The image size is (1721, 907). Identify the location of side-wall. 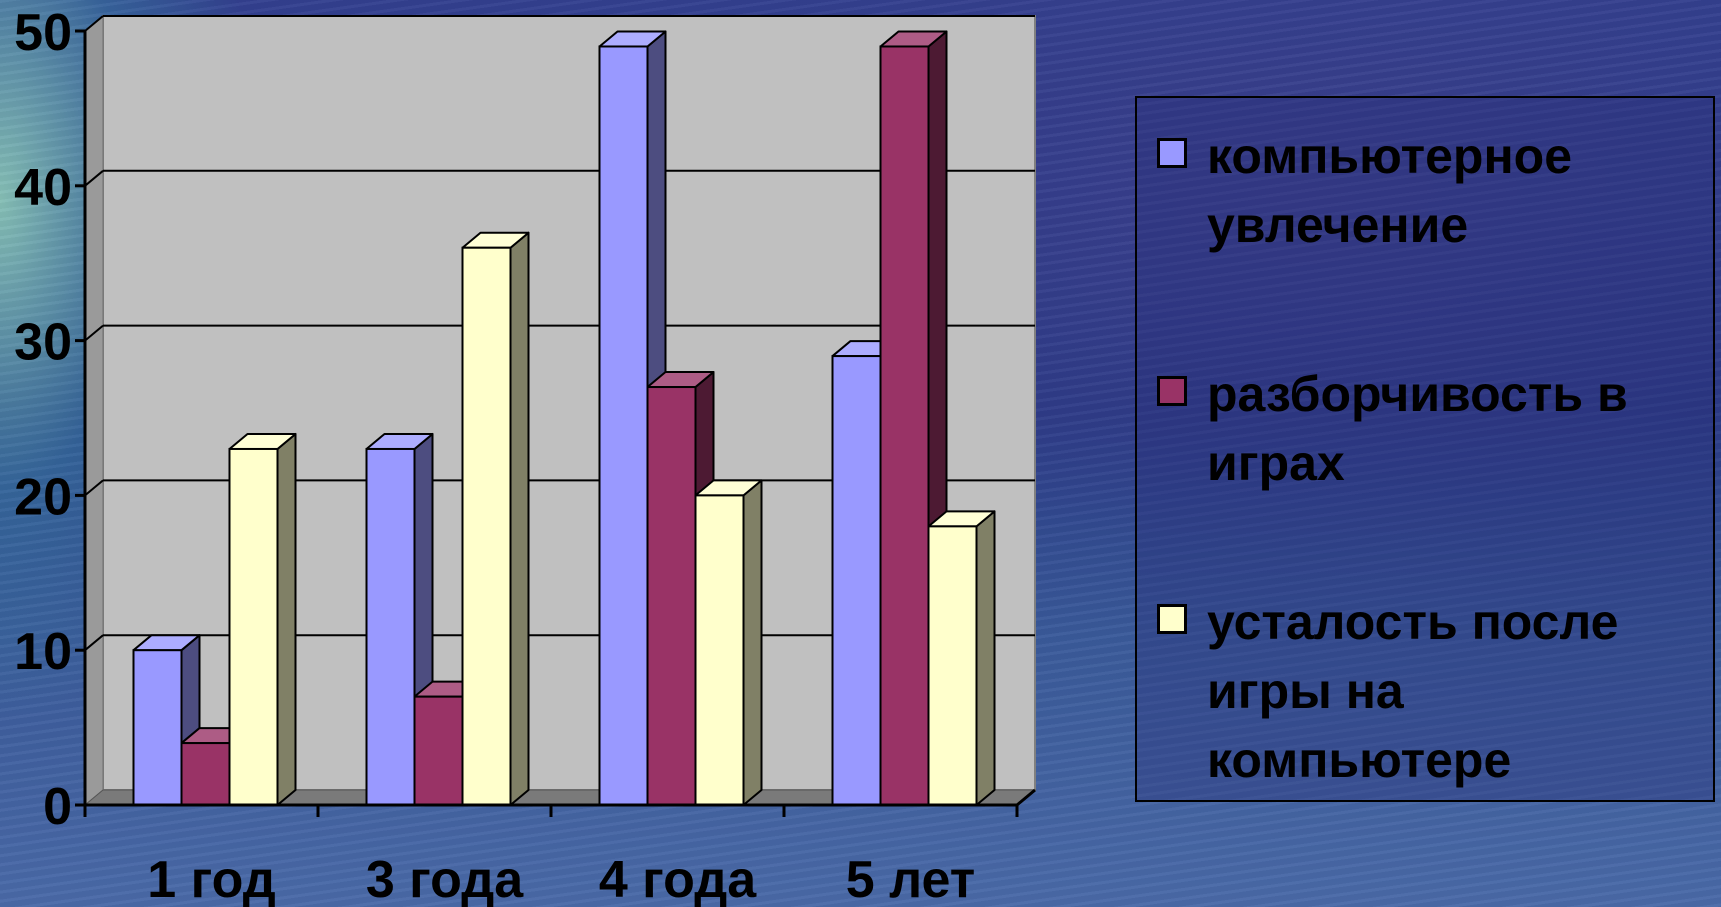
(94, 410).